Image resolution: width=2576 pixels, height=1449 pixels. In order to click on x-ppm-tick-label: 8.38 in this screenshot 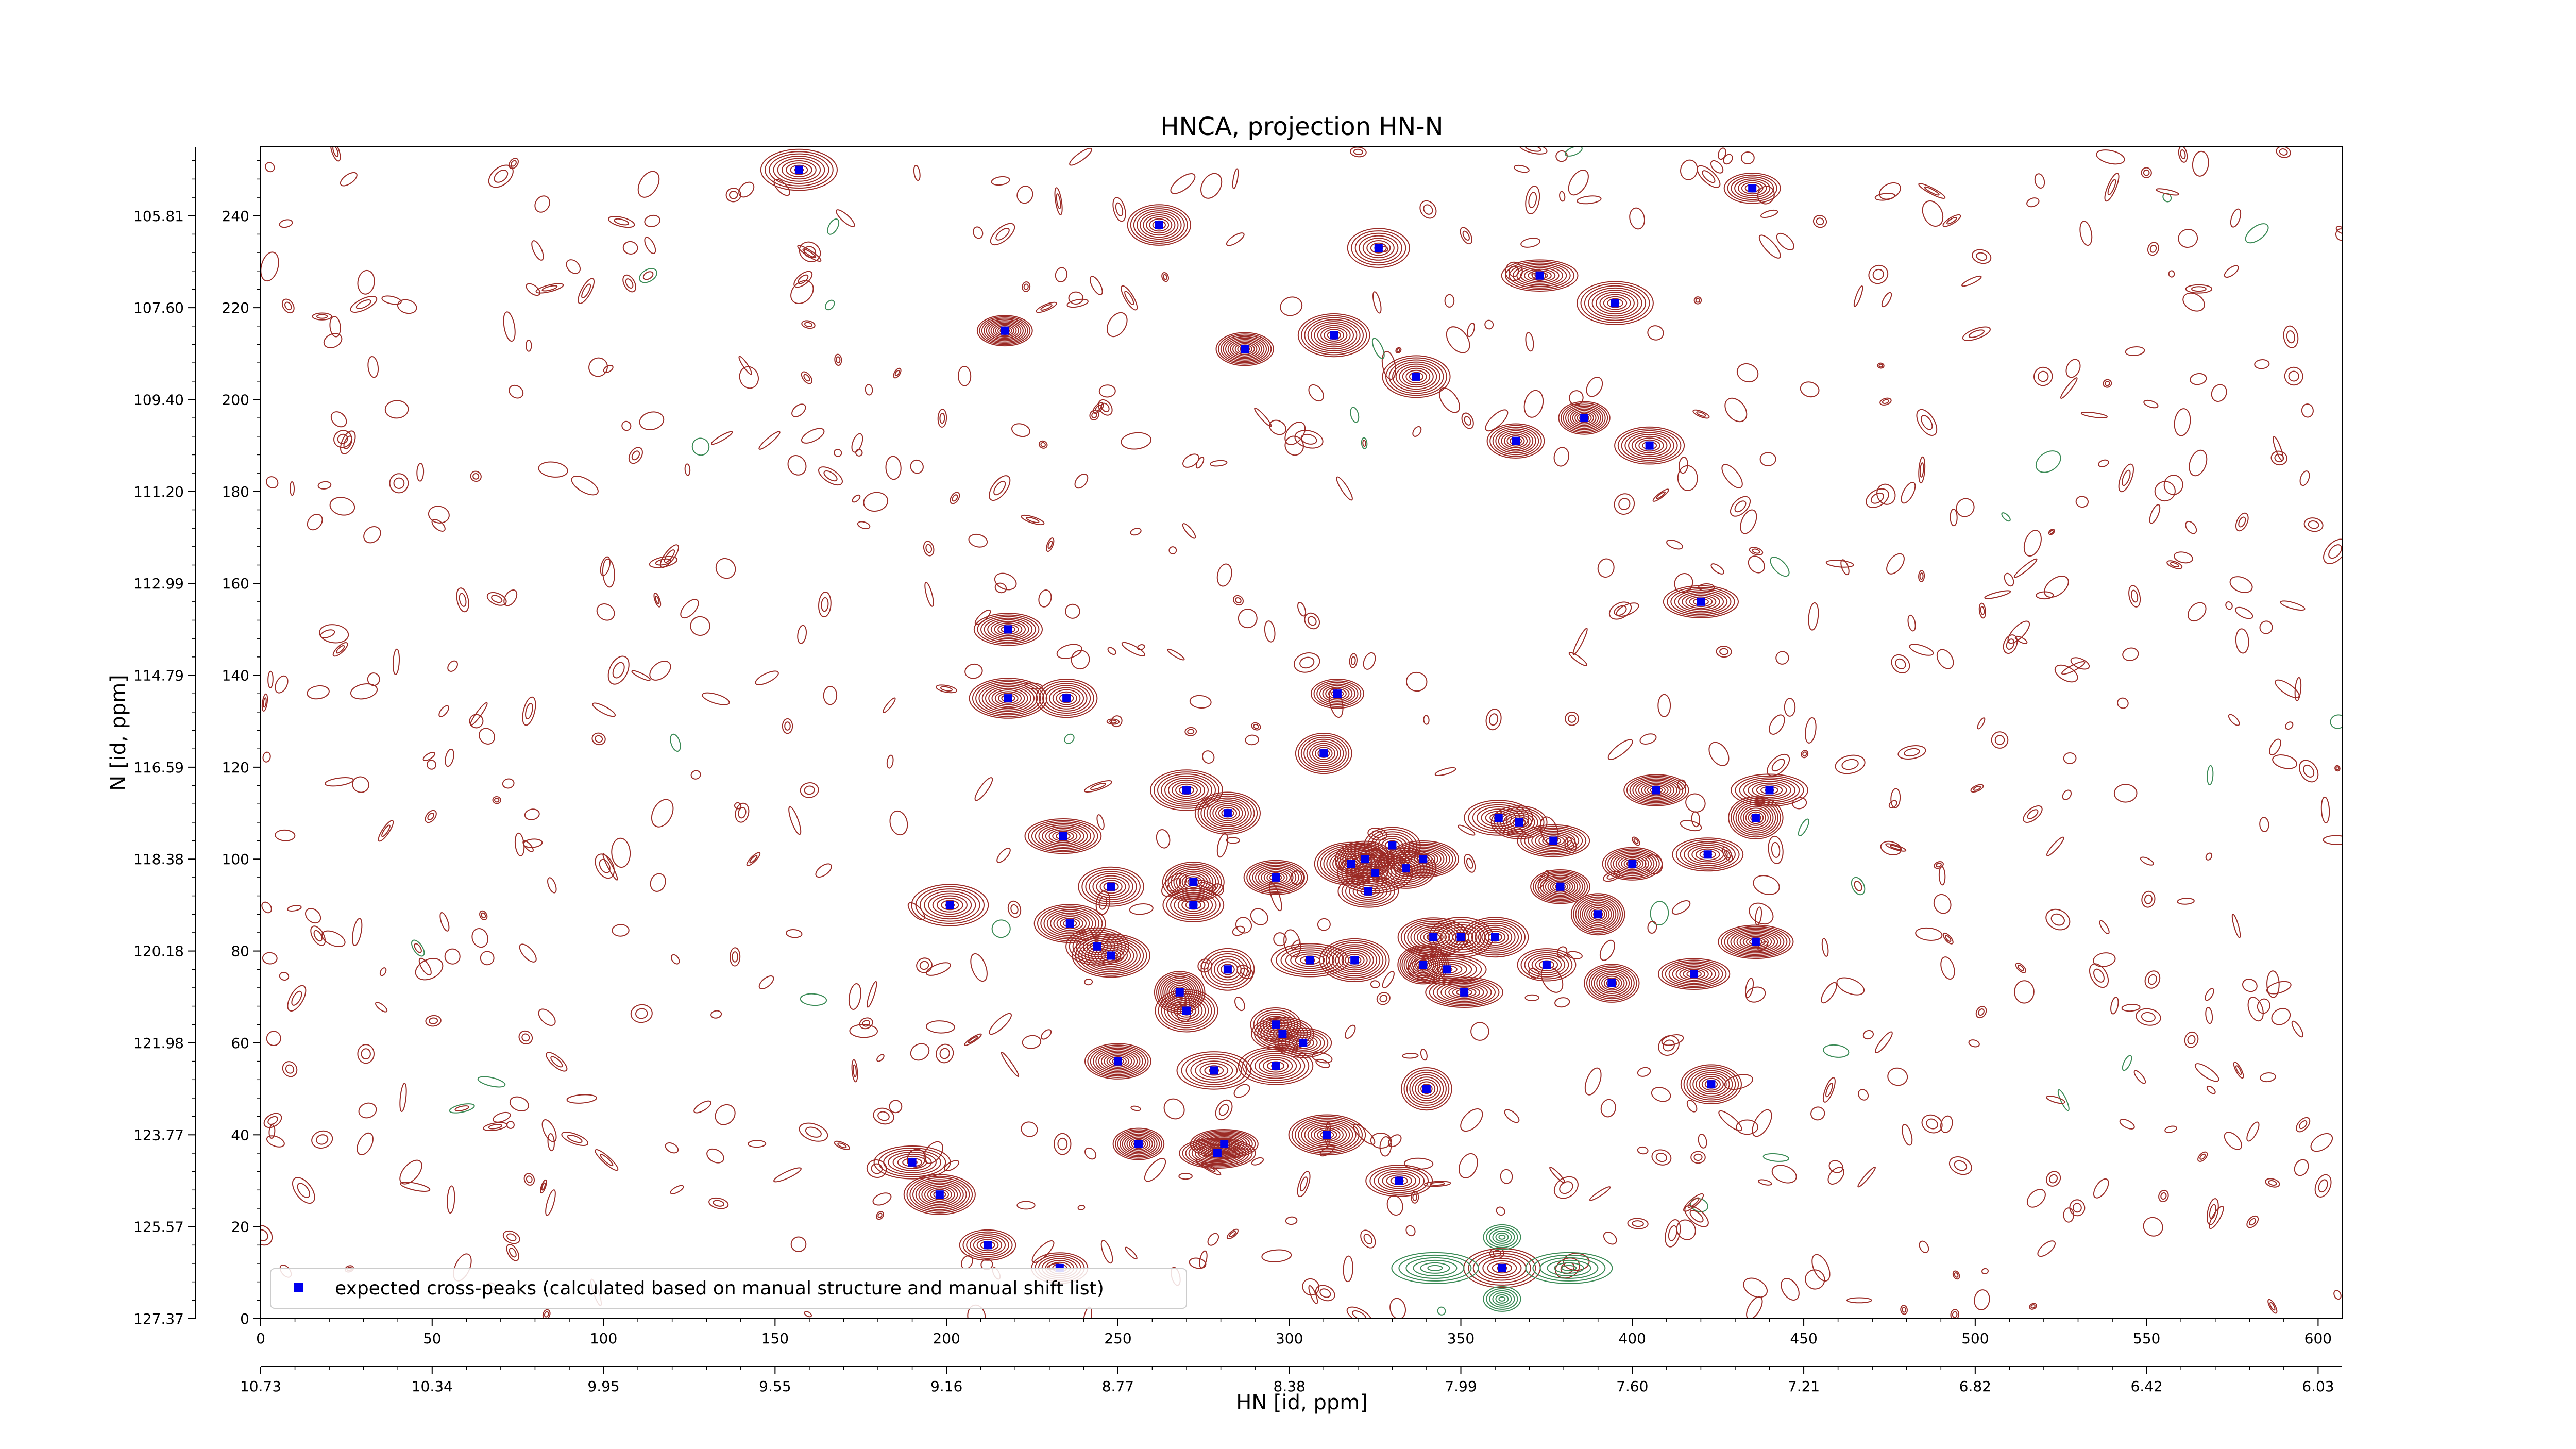, I will do `click(1290, 1386)`.